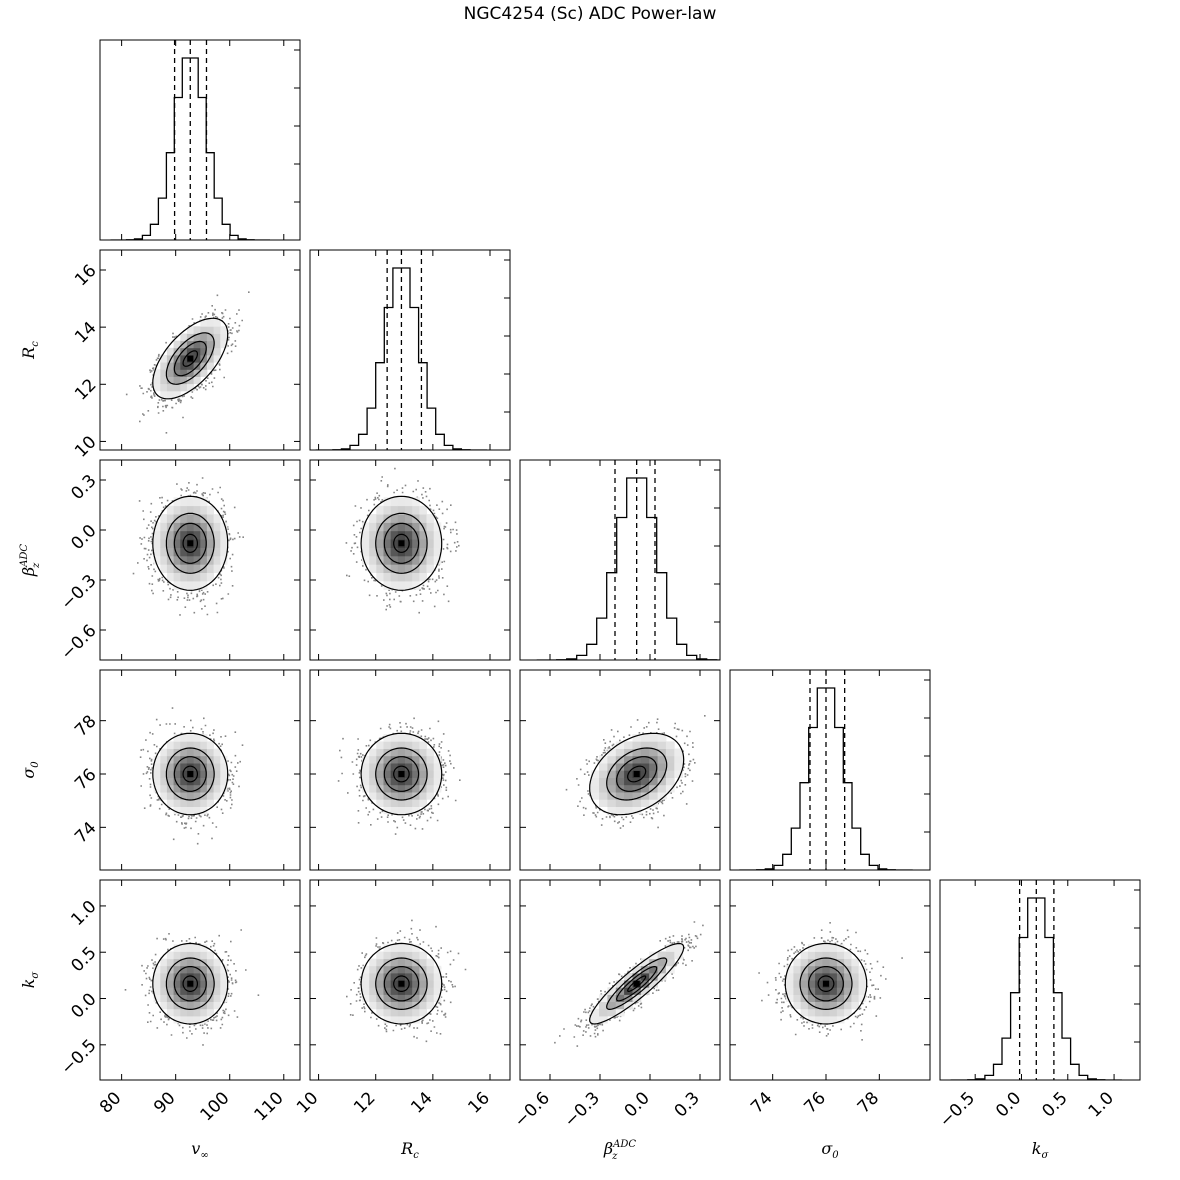  Describe the element at coordinates (957, 1109) in the screenshot. I see `x-tick-label: −0.5` at that location.